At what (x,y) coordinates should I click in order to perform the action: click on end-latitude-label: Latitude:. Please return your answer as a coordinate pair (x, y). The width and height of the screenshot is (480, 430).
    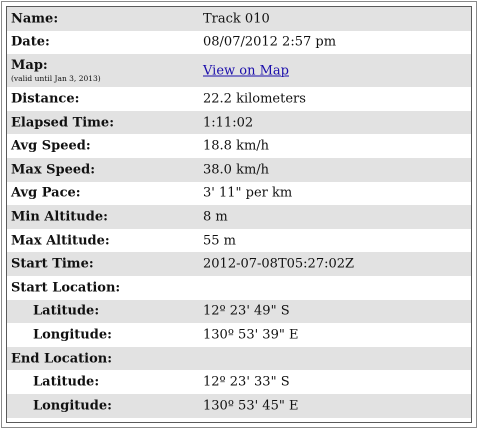
    Looking at the image, I should click on (66, 382).